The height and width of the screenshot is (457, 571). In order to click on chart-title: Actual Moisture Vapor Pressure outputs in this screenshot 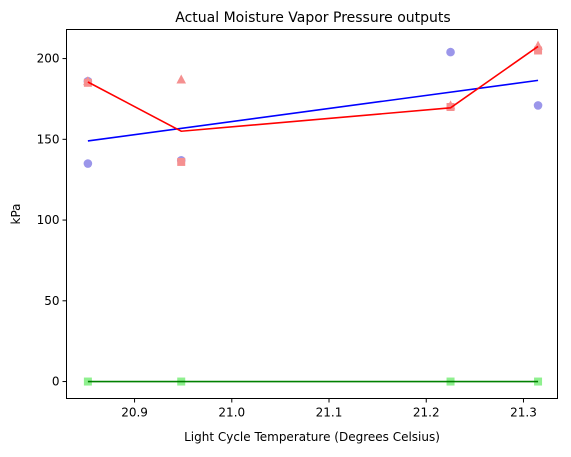, I will do `click(312, 18)`.